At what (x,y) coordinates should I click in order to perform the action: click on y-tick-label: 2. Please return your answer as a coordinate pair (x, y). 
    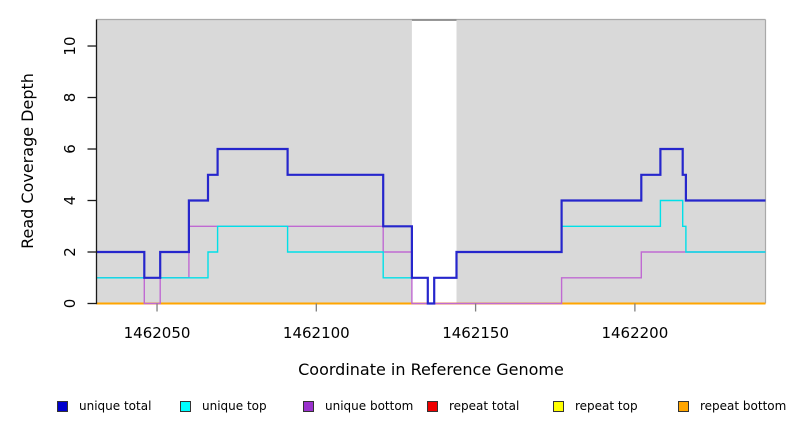
    Looking at the image, I should click on (70, 252).